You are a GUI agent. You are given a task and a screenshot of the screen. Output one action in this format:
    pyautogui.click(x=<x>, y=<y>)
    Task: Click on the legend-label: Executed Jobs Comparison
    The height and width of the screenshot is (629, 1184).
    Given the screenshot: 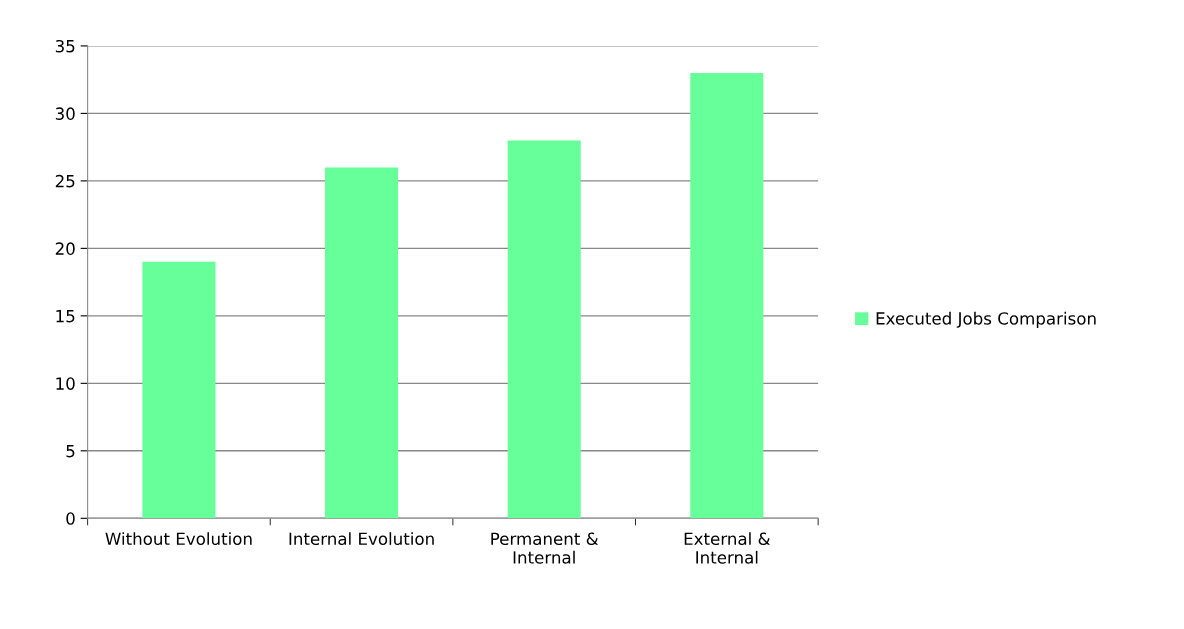 What is the action you would take?
    pyautogui.click(x=986, y=319)
    